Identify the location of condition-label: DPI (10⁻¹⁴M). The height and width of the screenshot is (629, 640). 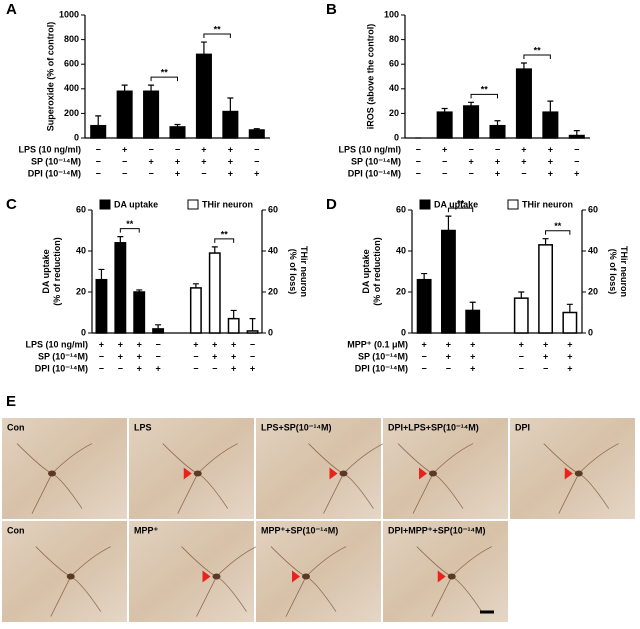
(374, 173).